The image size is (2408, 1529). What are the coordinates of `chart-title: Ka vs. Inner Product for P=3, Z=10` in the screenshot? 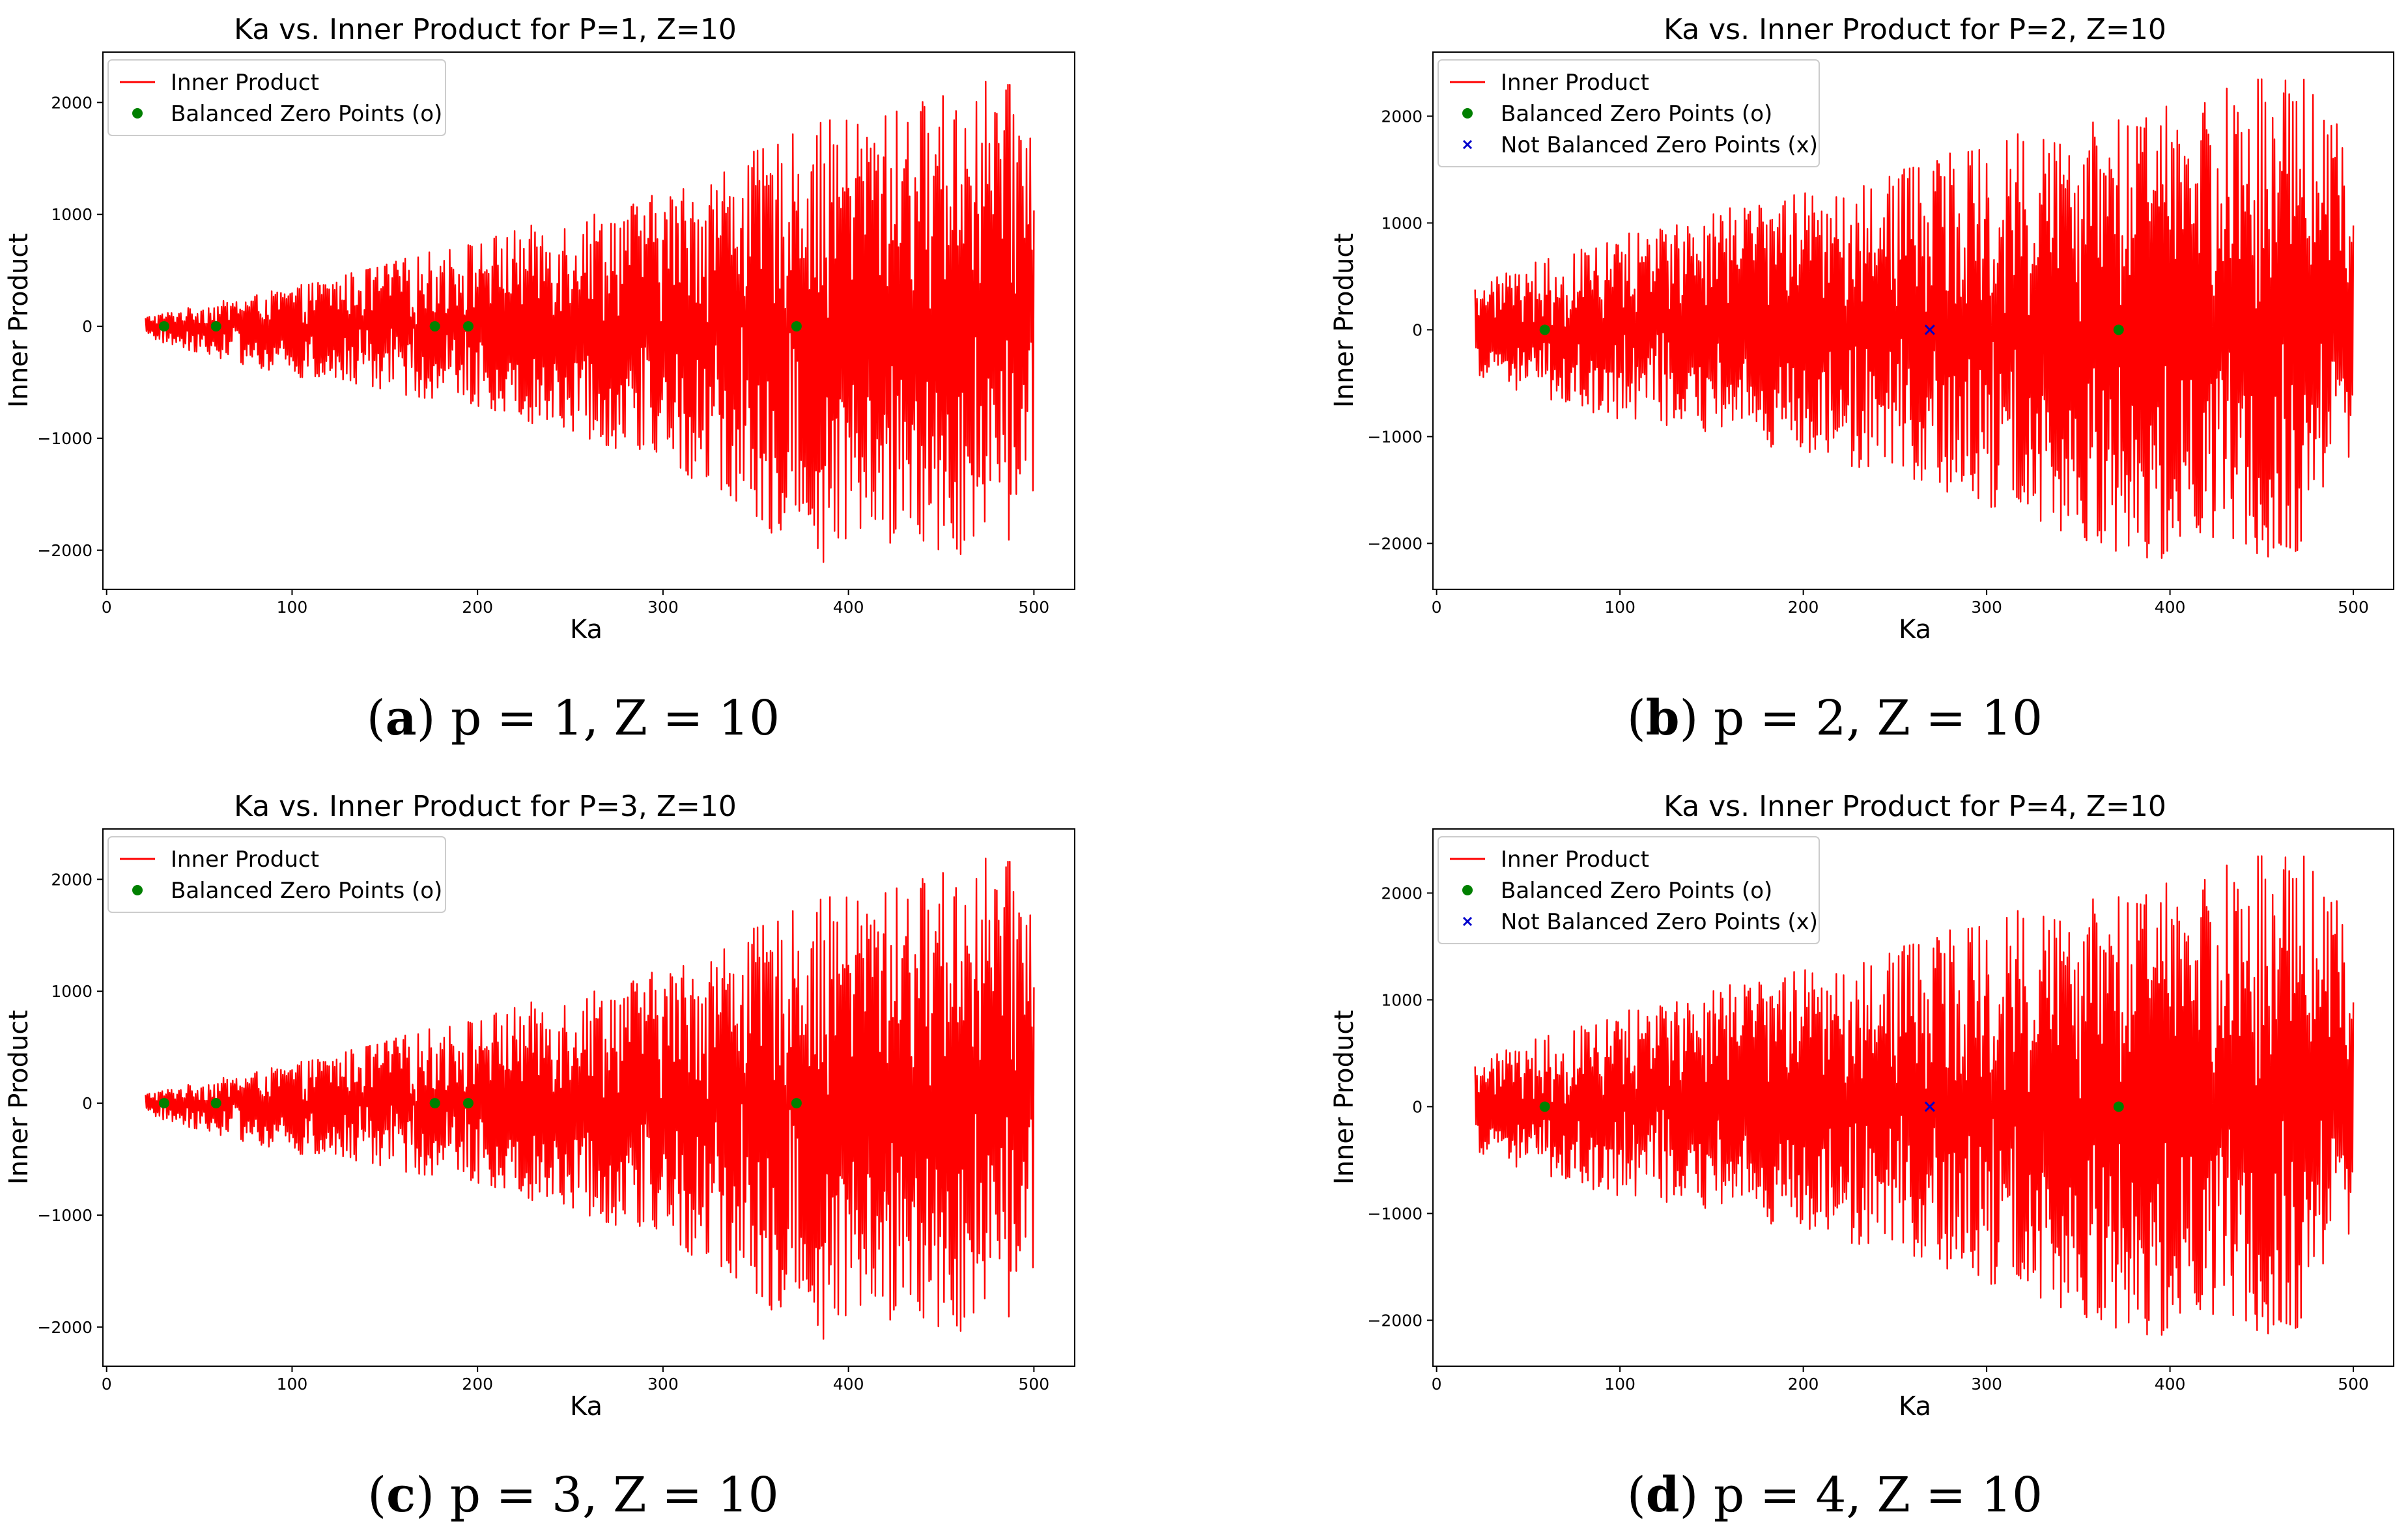 It's located at (486, 807).